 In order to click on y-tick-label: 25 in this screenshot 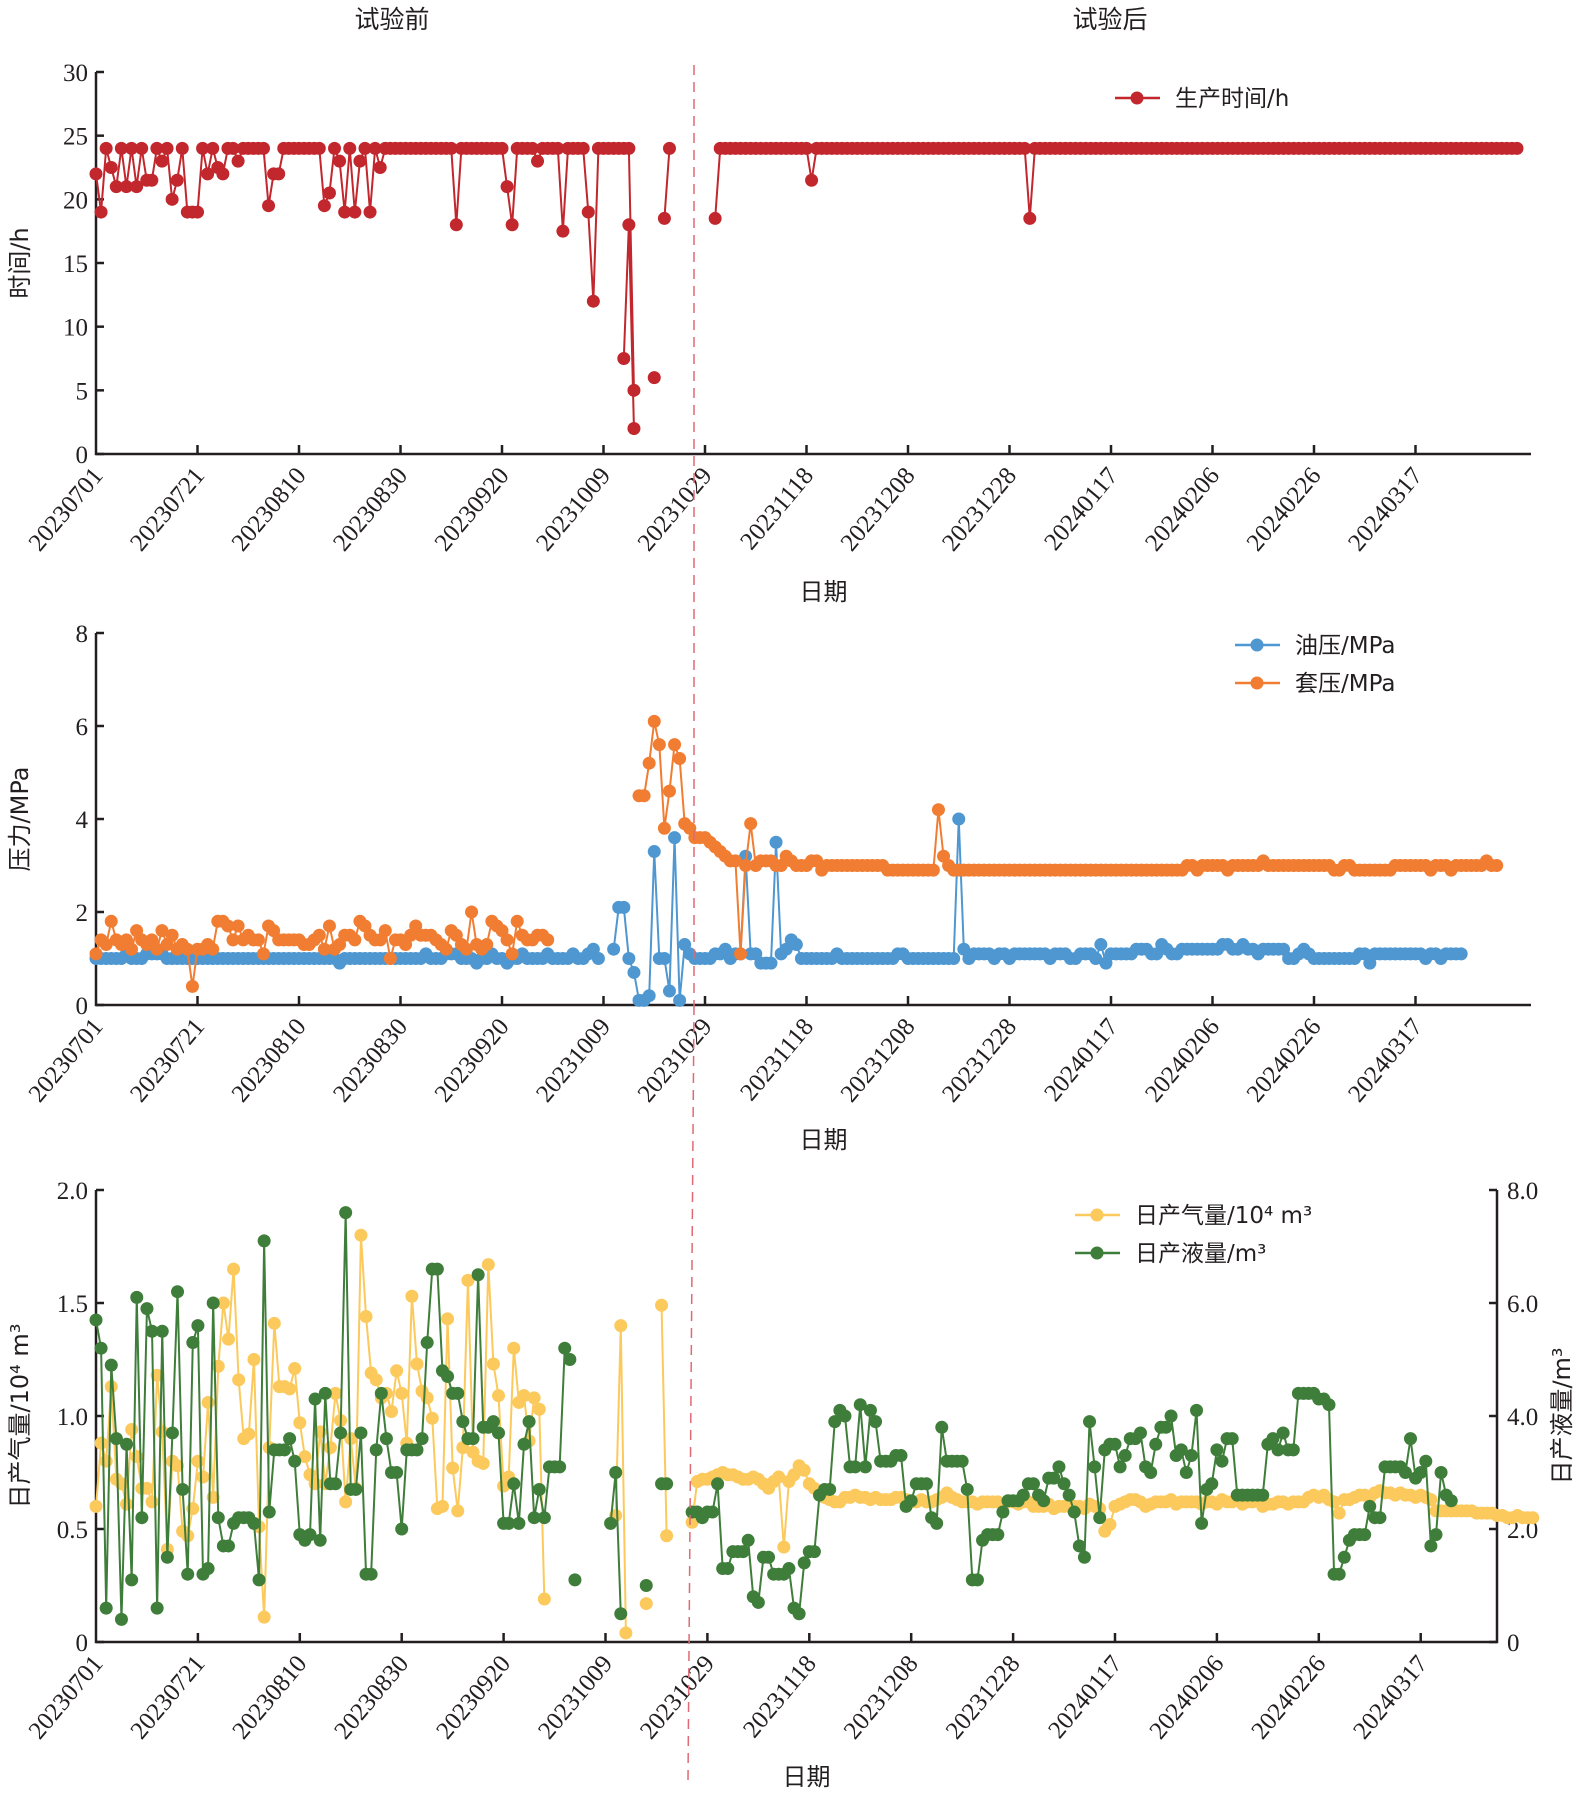, I will do `click(75, 137)`.